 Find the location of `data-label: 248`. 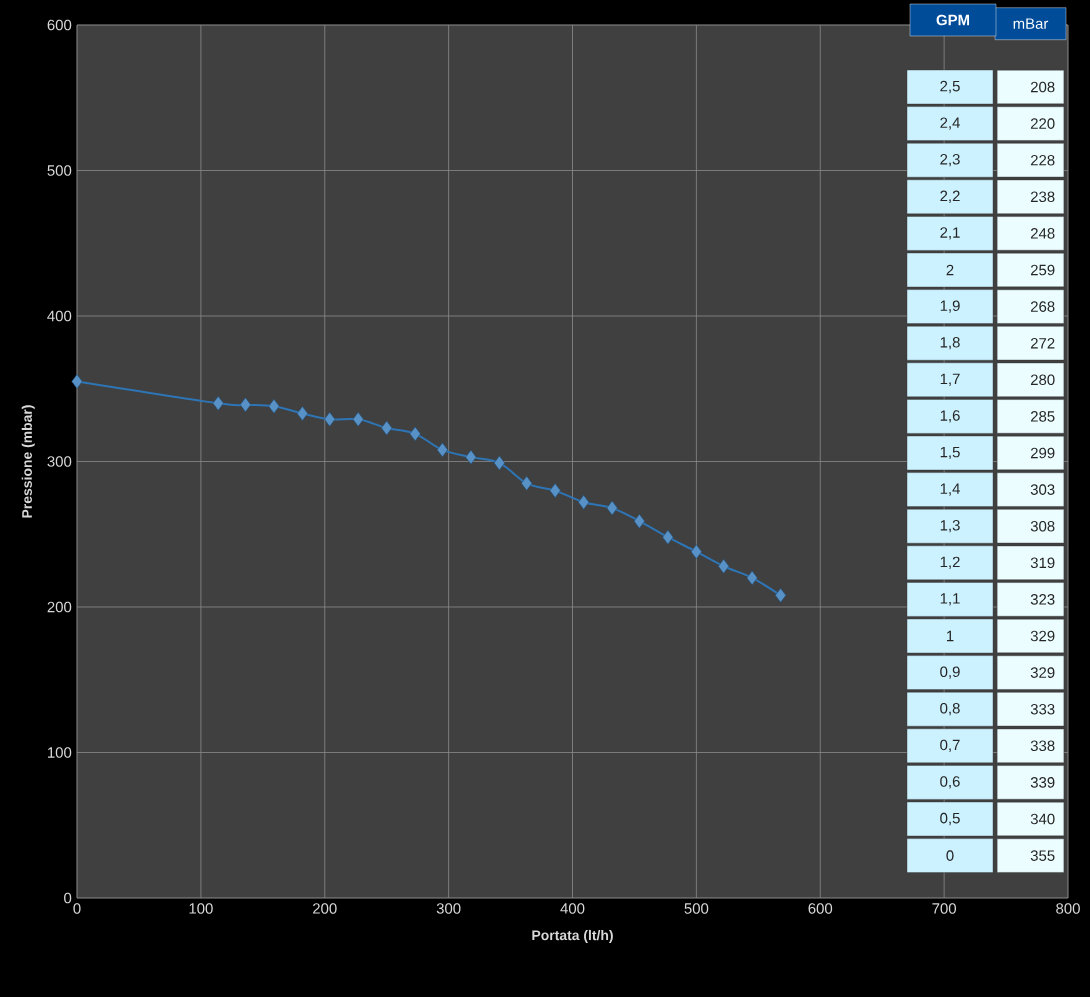

data-label: 248 is located at coordinates (1042, 233).